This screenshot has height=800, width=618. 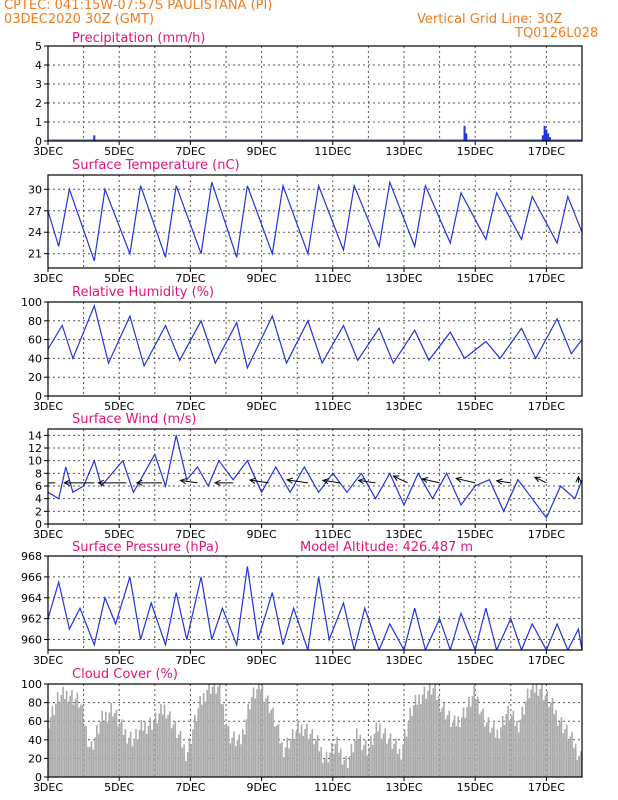 I want to click on precipitation-xtick-label: 11DEC, so click(x=332, y=151).